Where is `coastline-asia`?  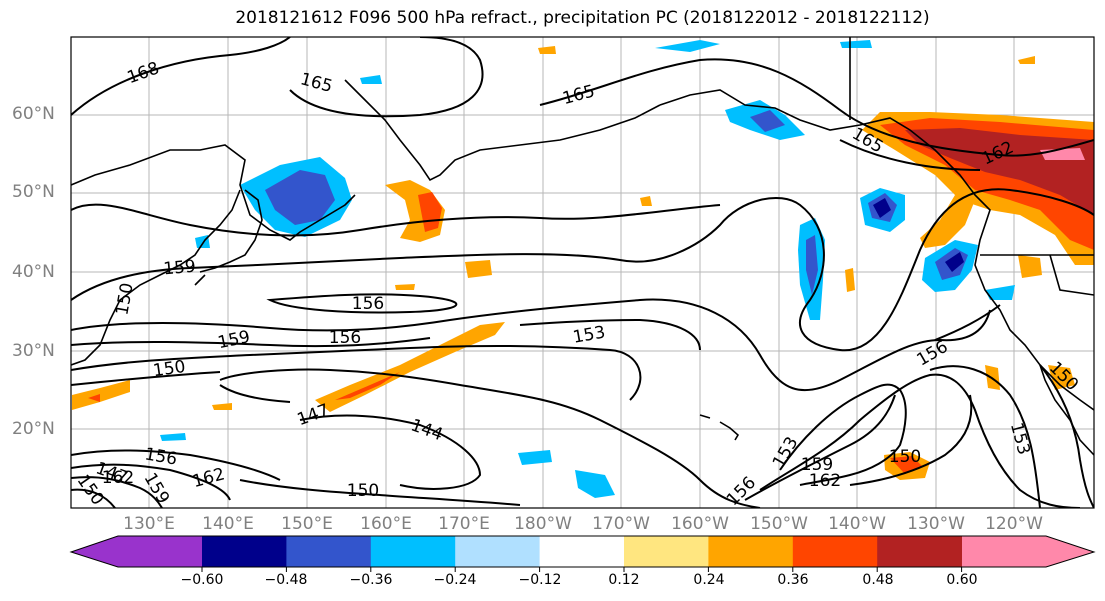
coastline-asia is located at coordinates (213, 255).